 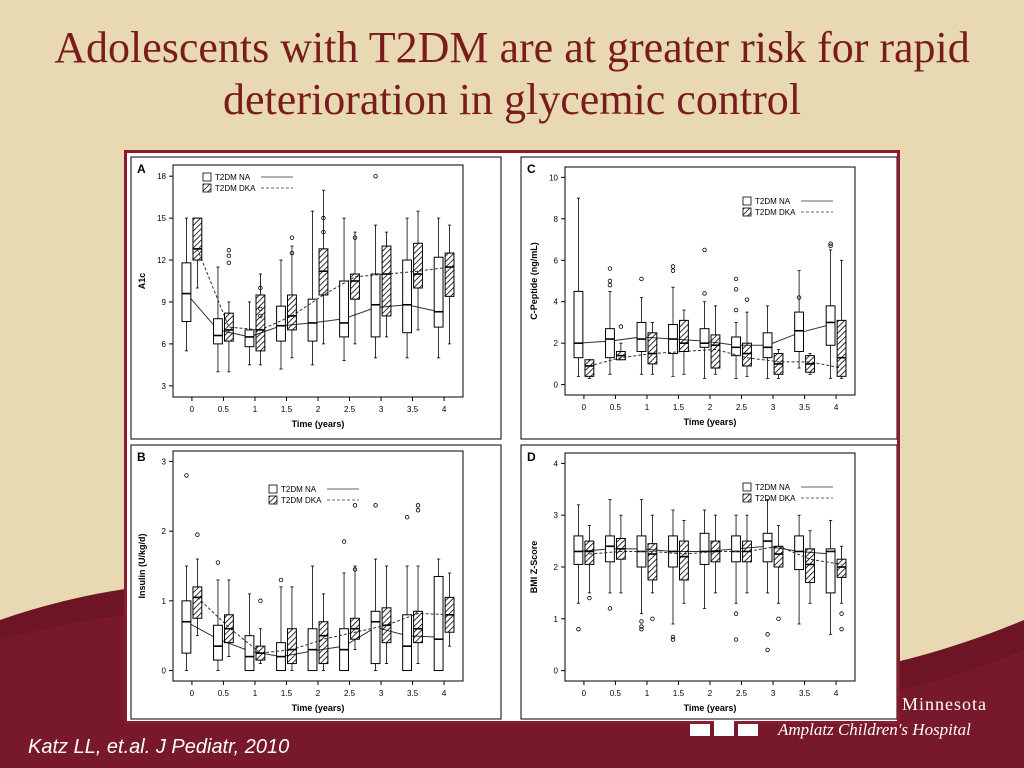 I want to click on y-tick-label: 4, so click(x=556, y=302).